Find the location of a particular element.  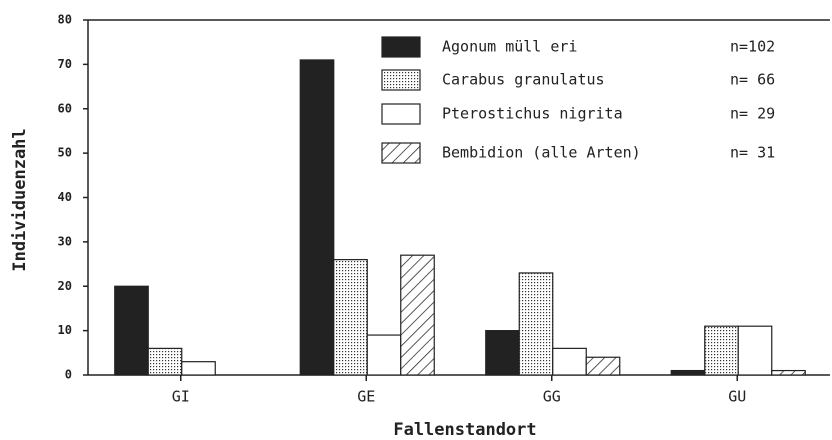

x-tick-label: GG is located at coordinates (552, 397).